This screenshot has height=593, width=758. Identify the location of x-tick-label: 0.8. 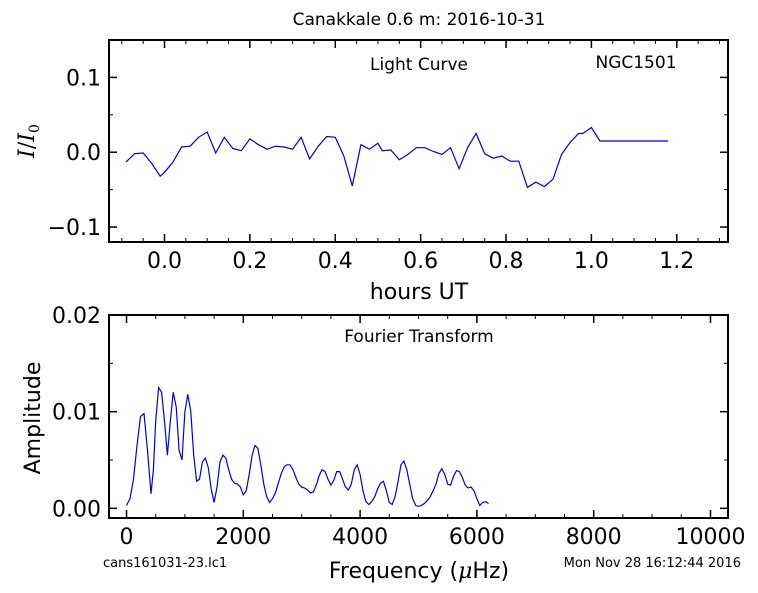
(506, 261).